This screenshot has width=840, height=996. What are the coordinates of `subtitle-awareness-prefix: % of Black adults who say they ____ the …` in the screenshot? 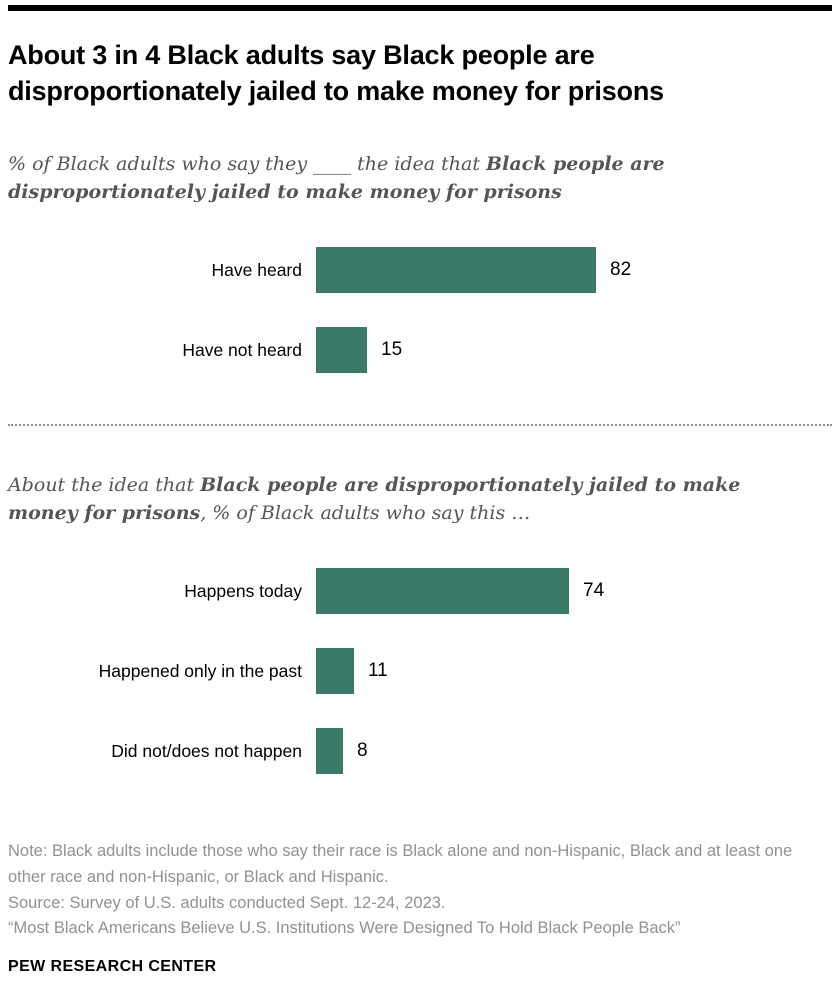 It's located at (247, 164).